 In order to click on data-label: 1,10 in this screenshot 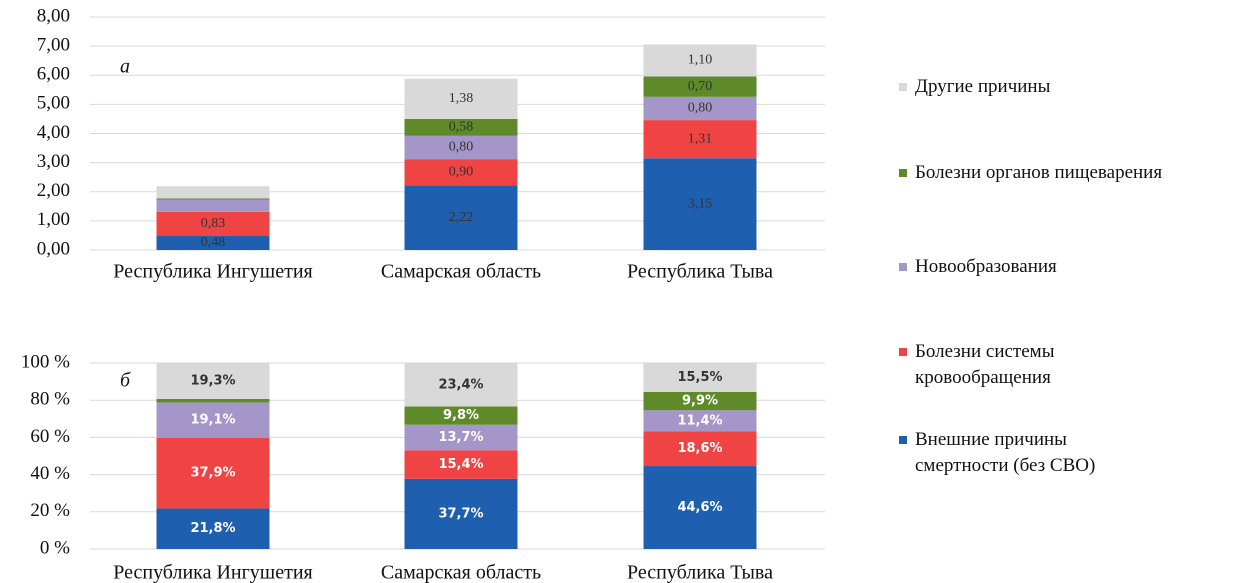, I will do `click(700, 60)`.